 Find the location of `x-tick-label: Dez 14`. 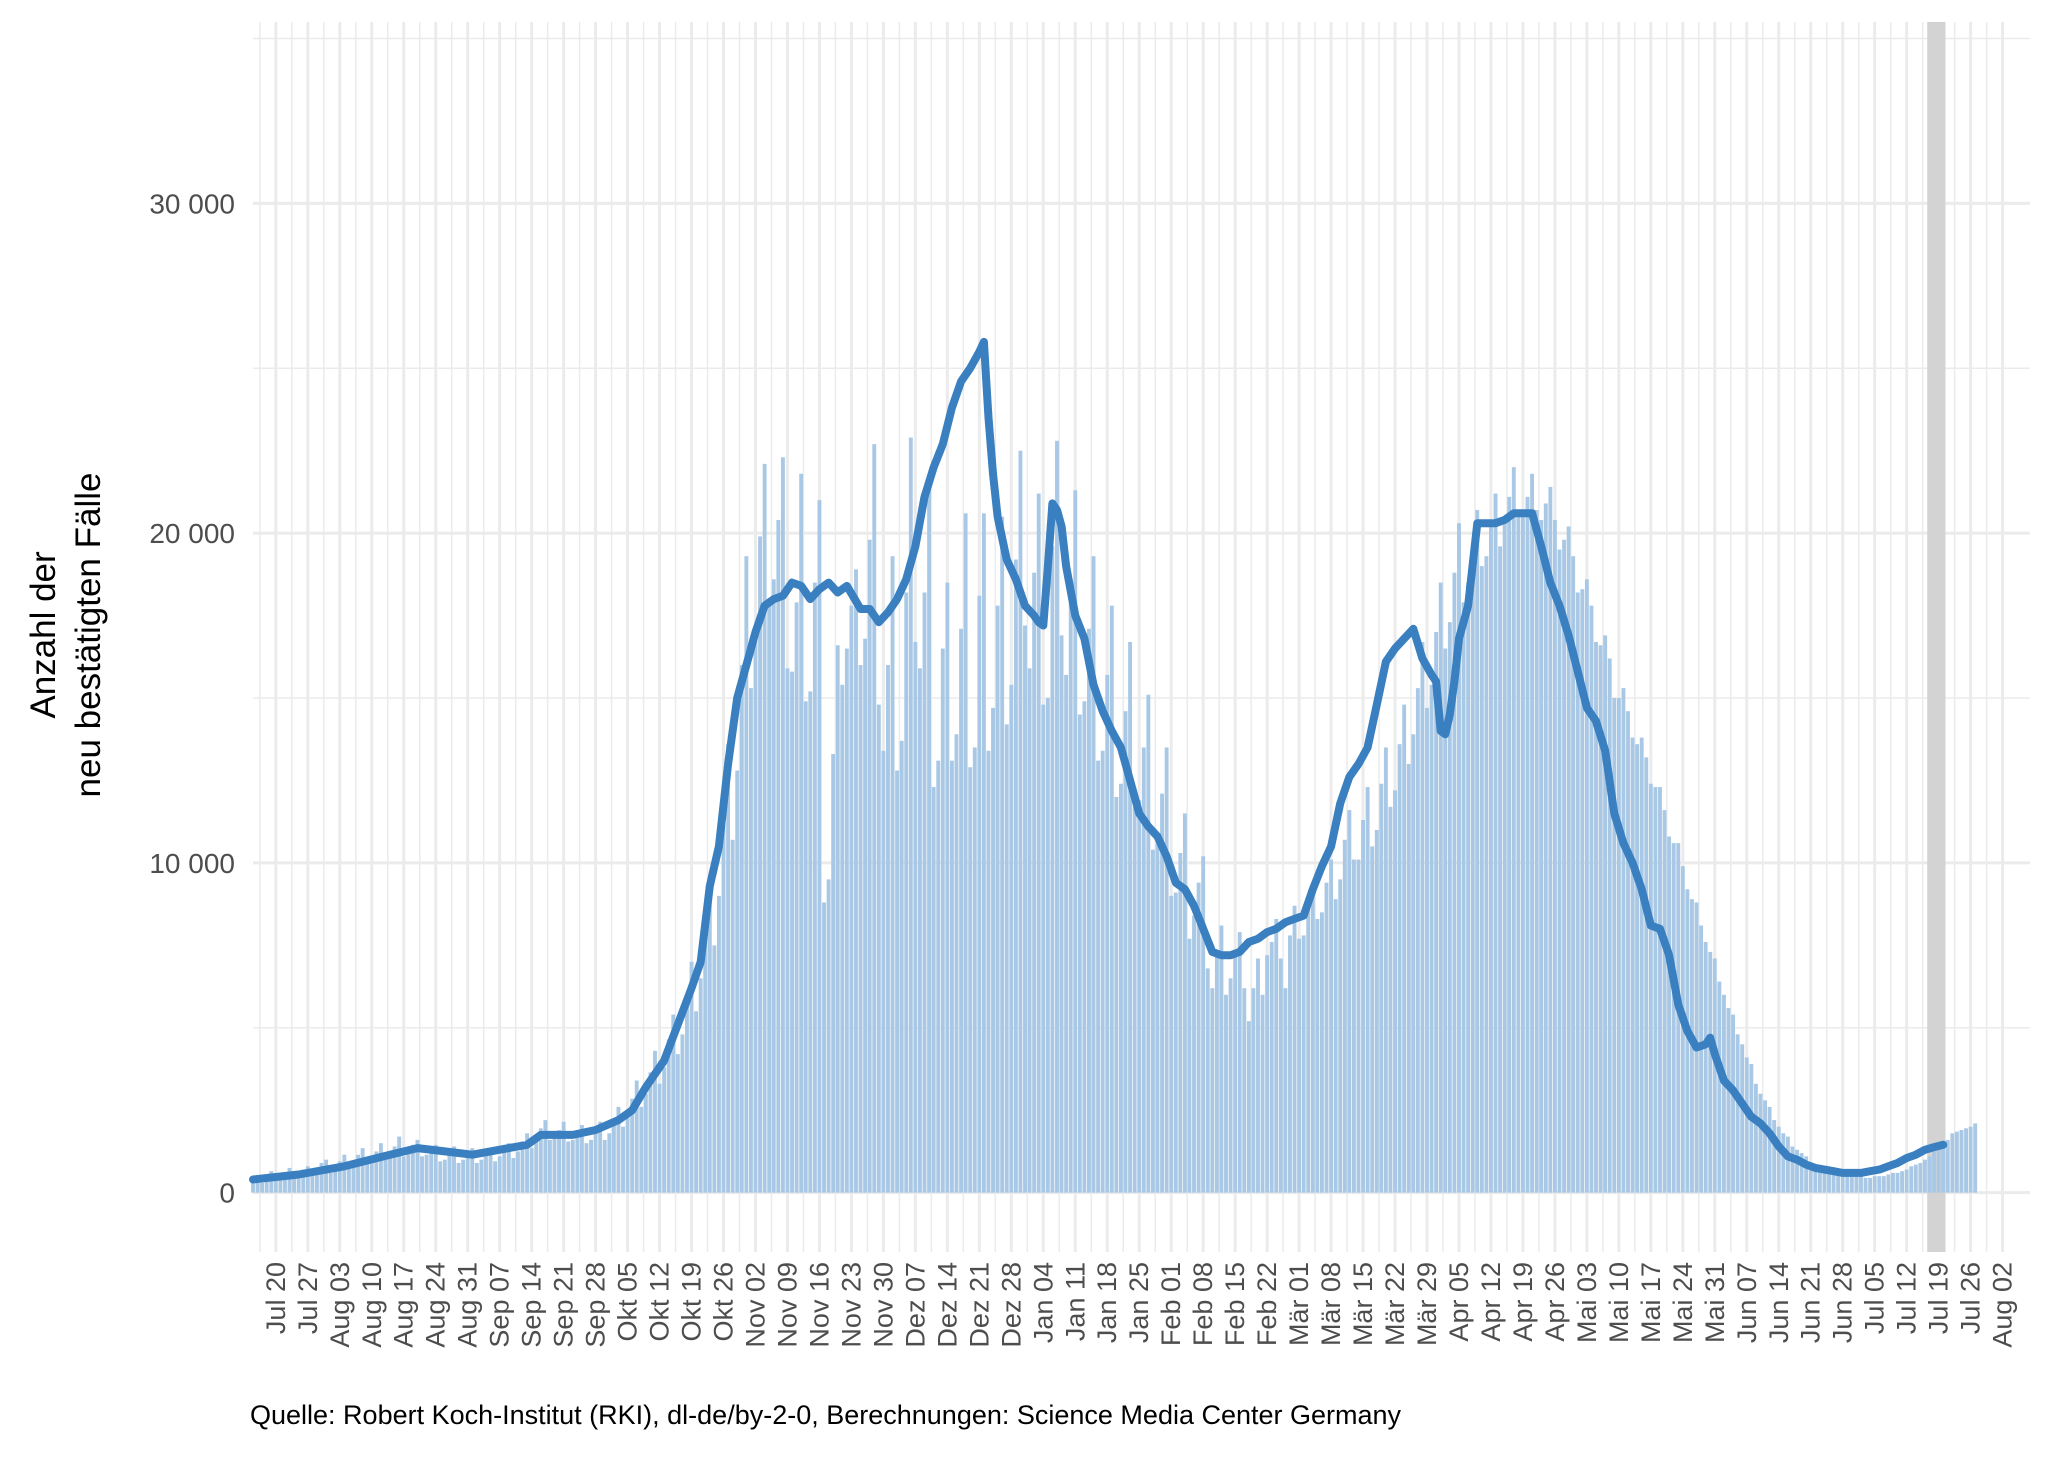

x-tick-label: Dez 14 is located at coordinates (947, 1305).